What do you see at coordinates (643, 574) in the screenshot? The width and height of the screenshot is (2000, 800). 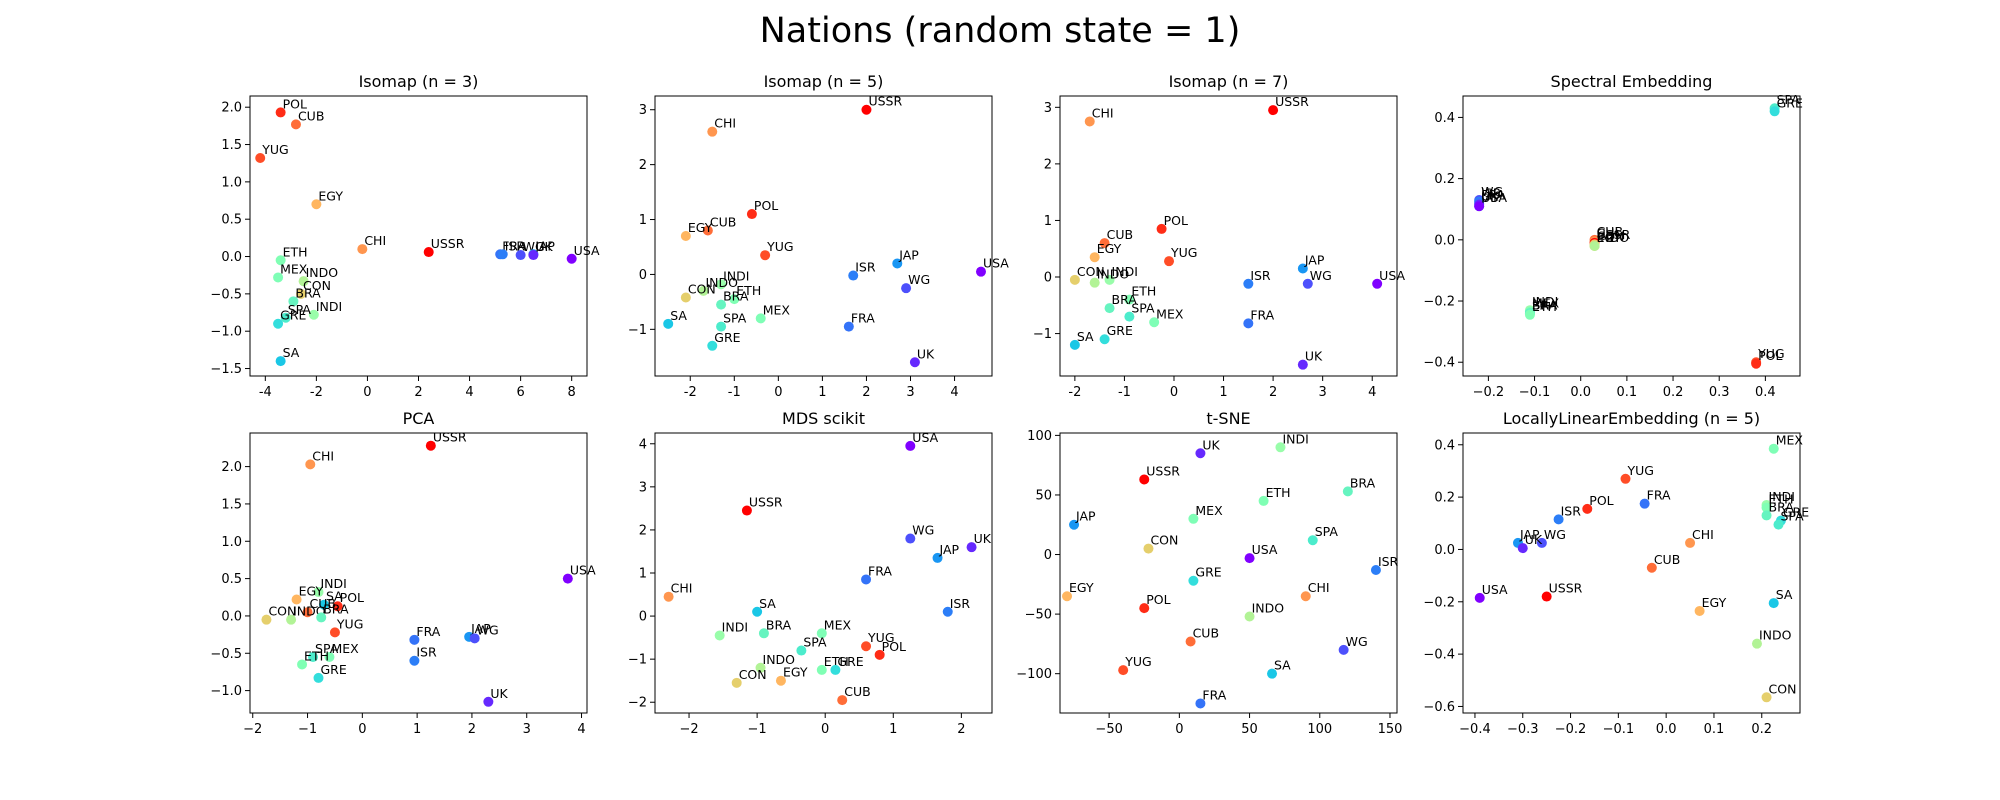 I see `y-tick-label: 1` at bounding box center [643, 574].